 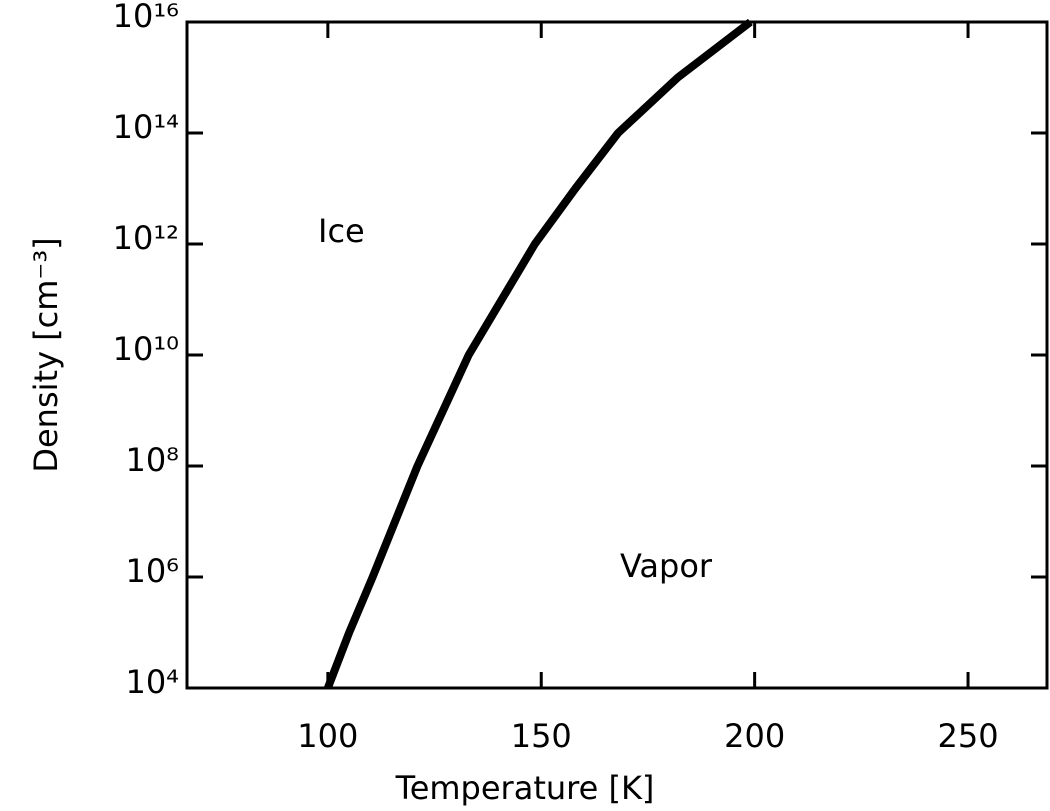 What do you see at coordinates (754, 736) in the screenshot?
I see `x-tick-label: 200` at bounding box center [754, 736].